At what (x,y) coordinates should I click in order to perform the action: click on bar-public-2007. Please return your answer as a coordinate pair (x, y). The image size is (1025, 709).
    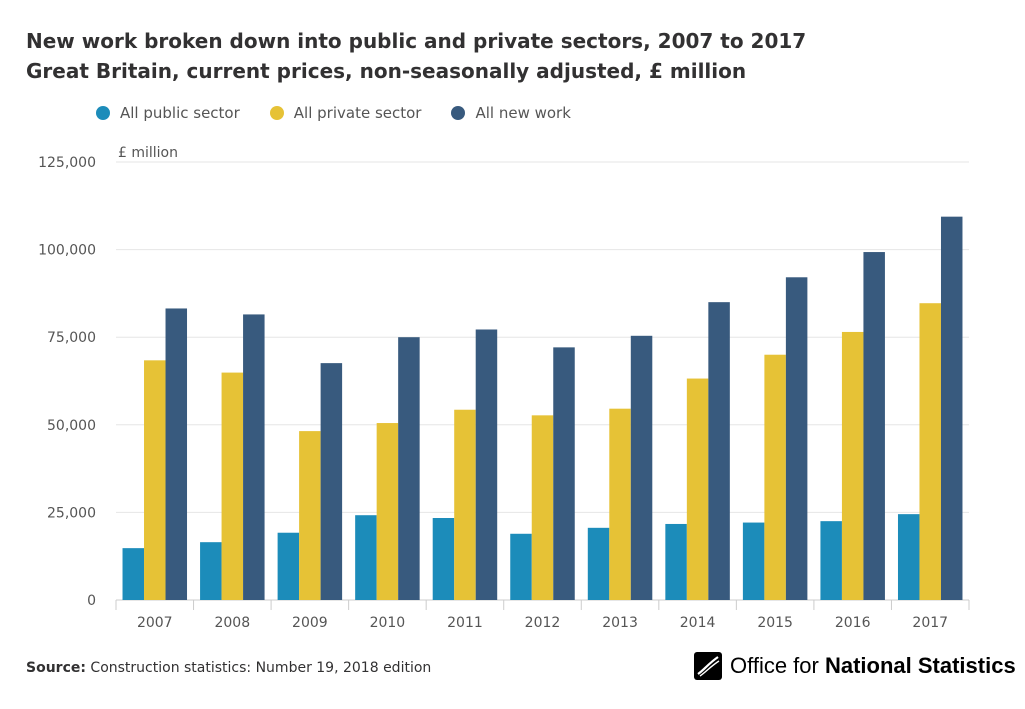
    Looking at the image, I should click on (133, 574).